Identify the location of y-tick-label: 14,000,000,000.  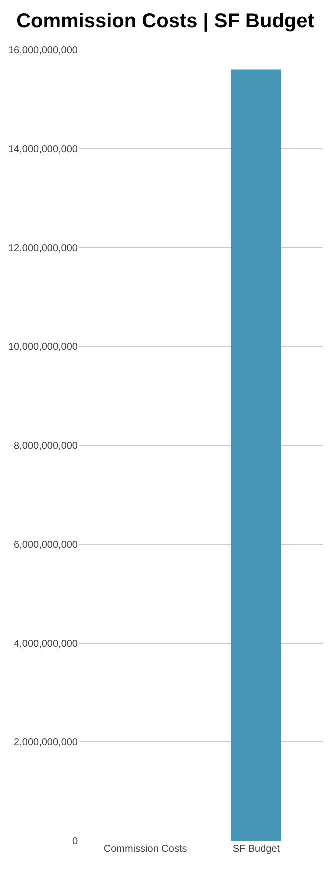
(43, 150).